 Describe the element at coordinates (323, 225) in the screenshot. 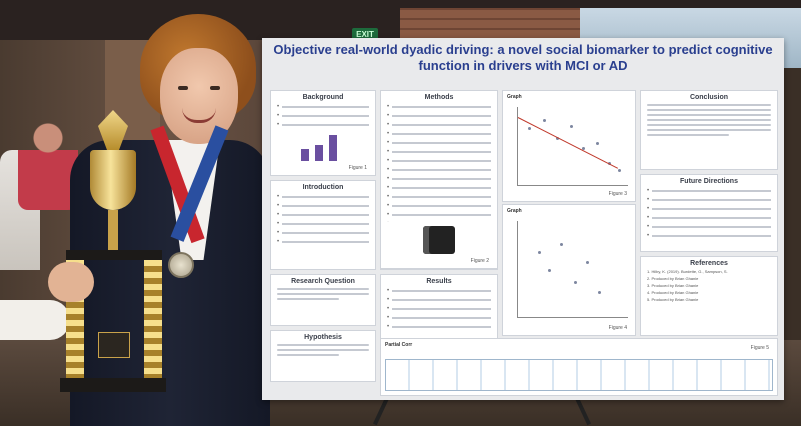

I see `introduction-panel: Introduction` at that location.